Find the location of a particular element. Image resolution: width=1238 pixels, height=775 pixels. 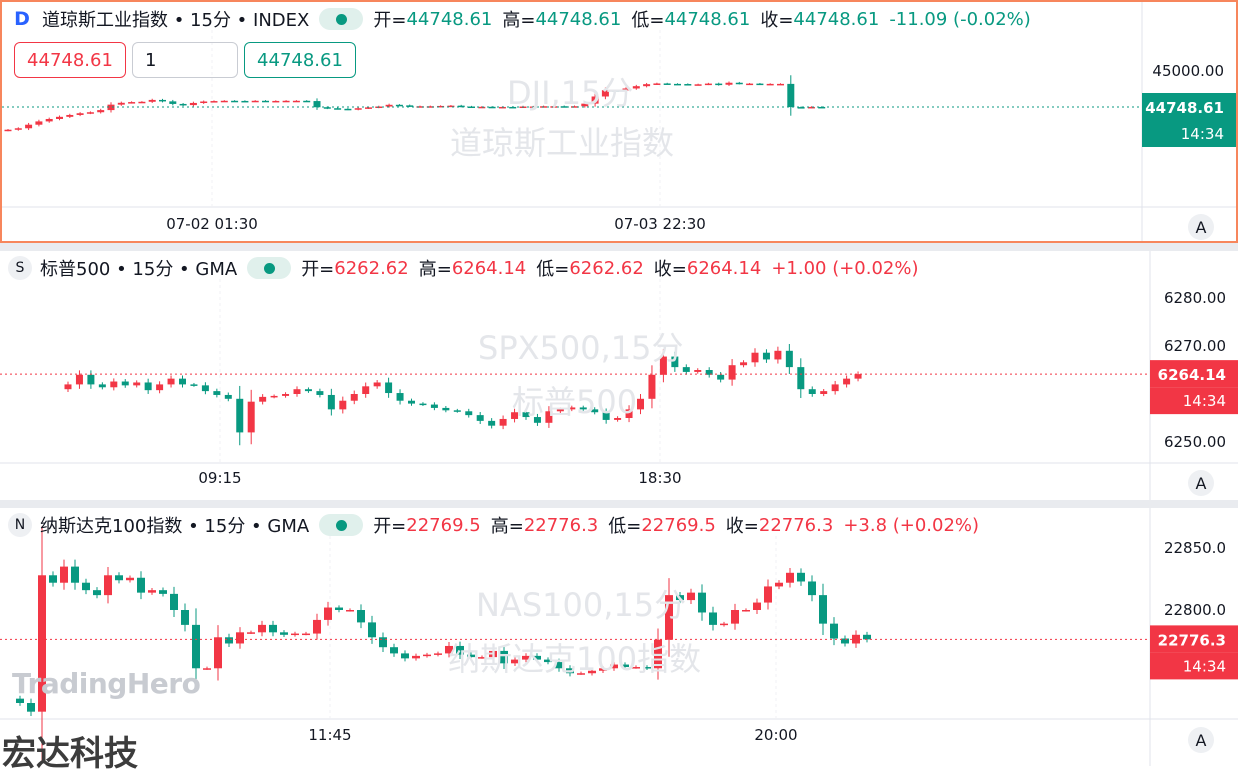

time-tick-label: 18:30 is located at coordinates (659, 478).